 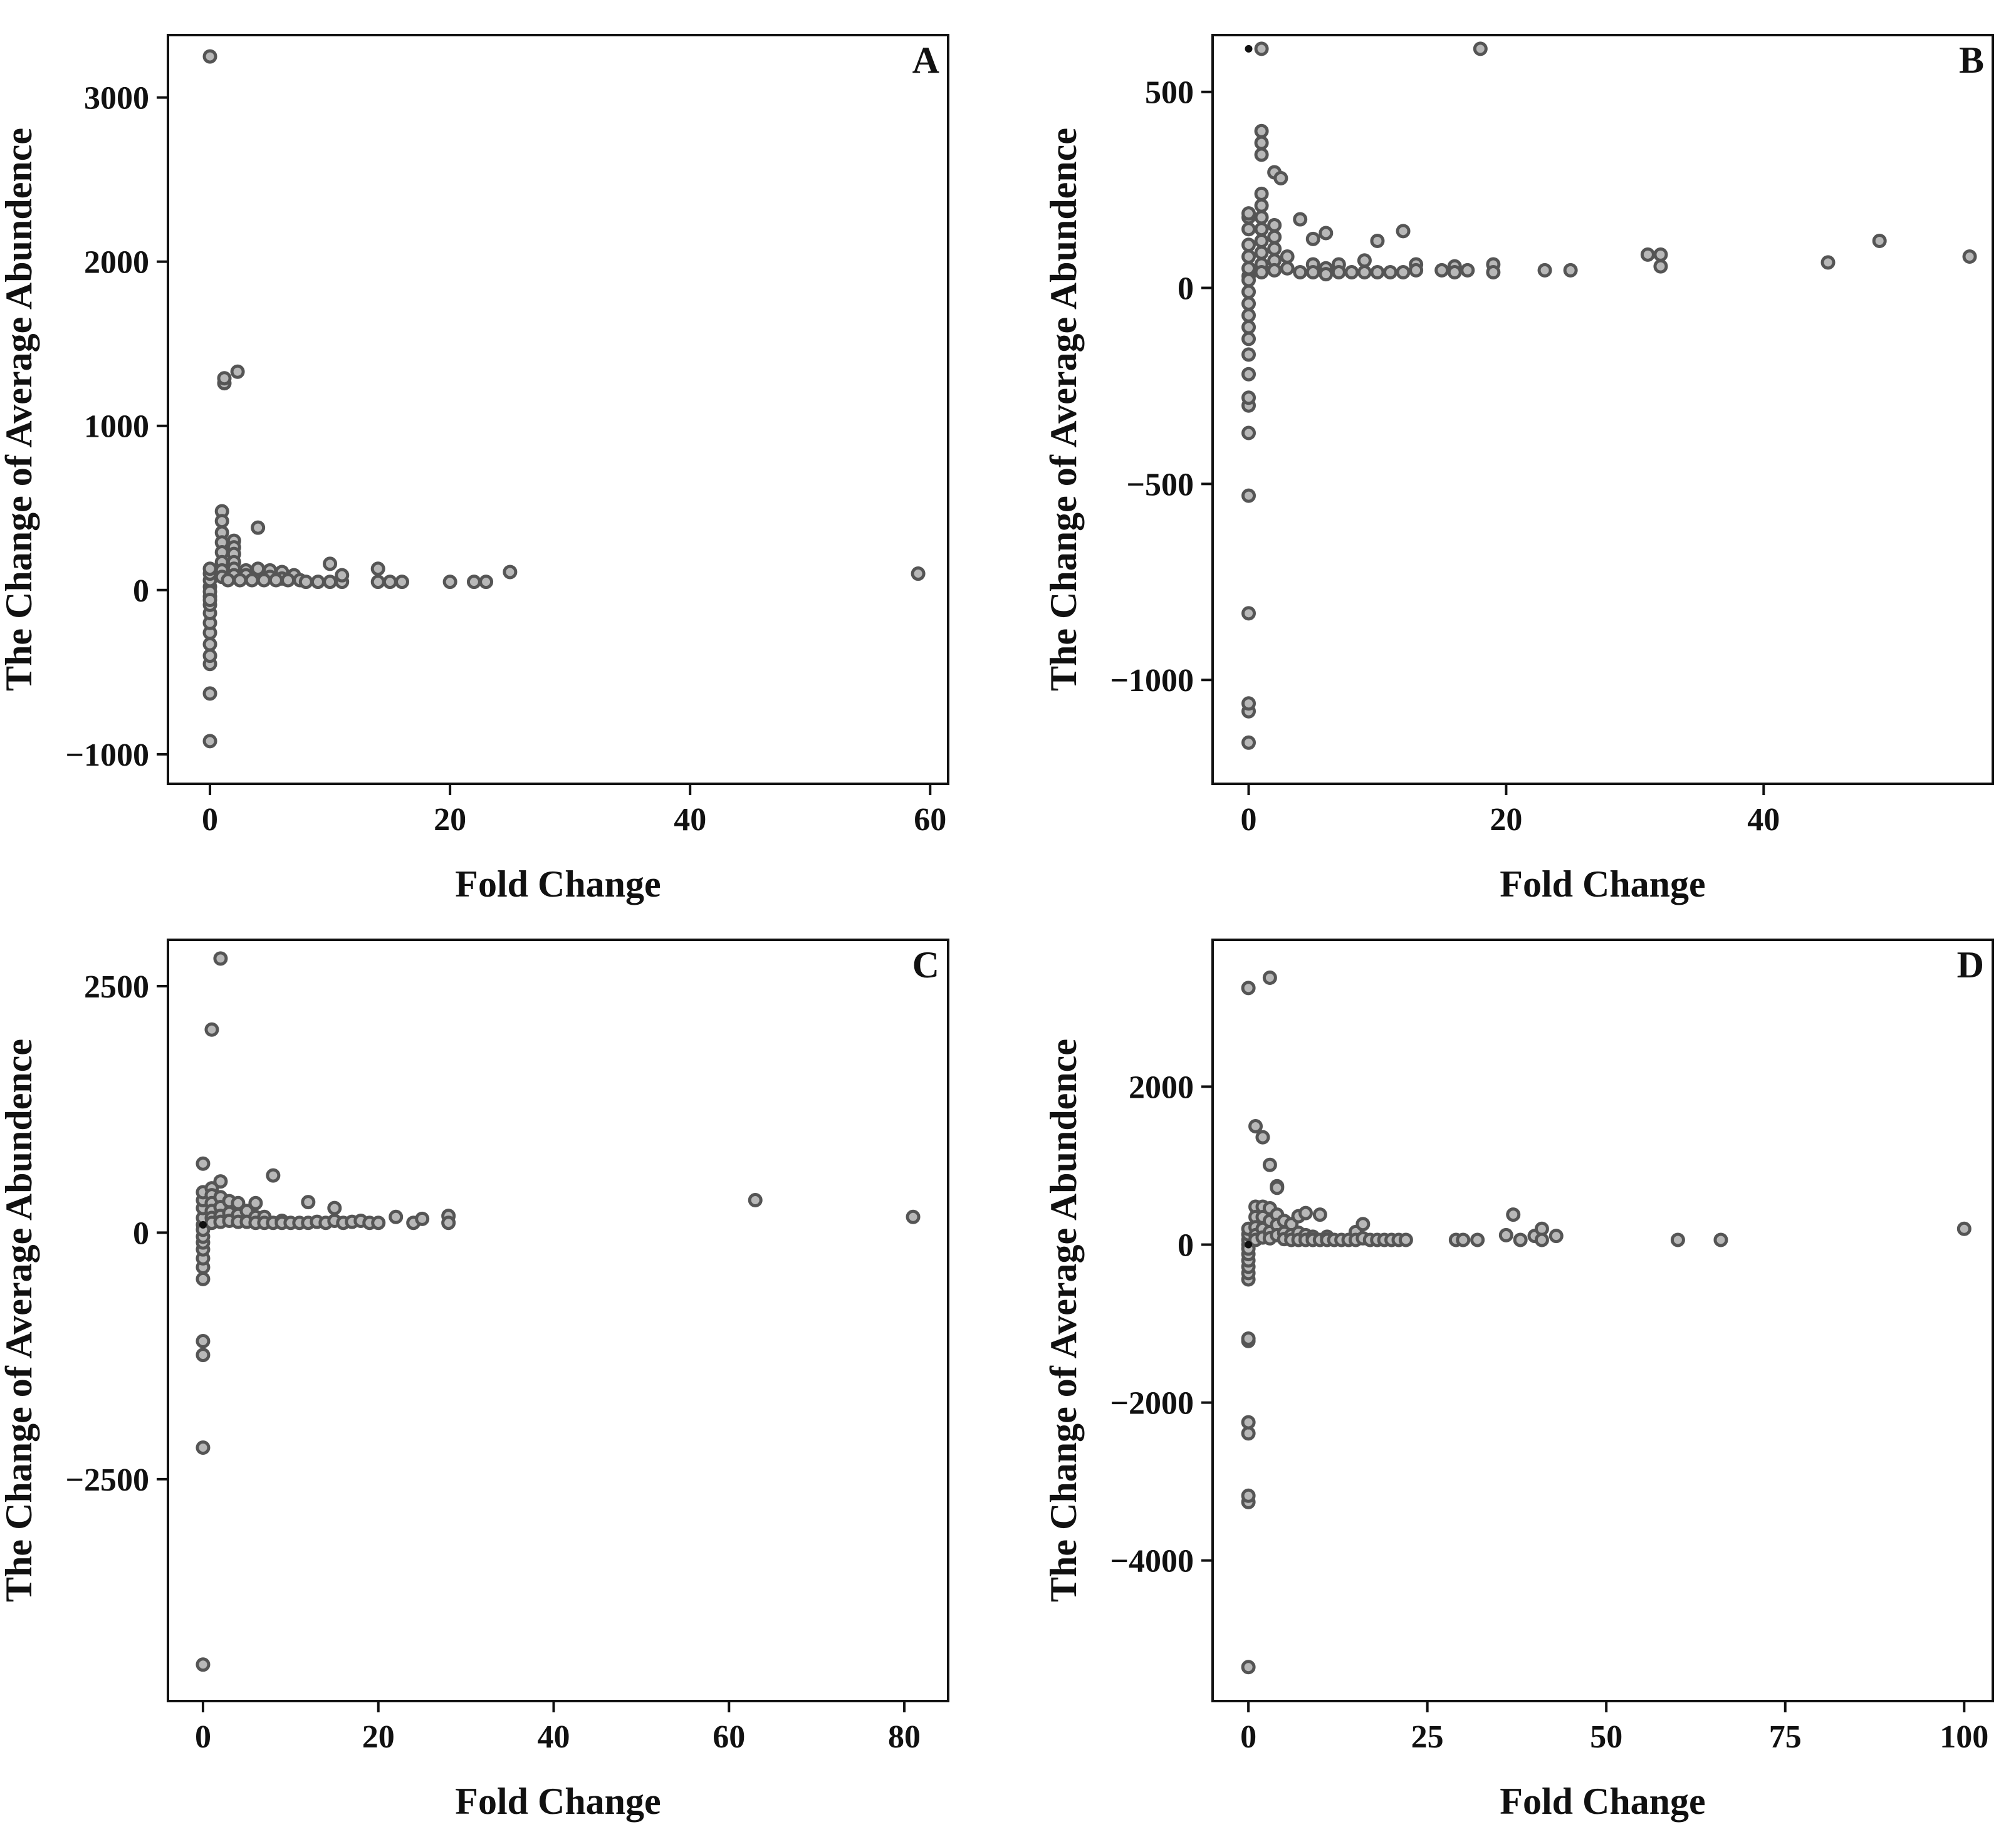 What do you see at coordinates (925, 60) in the screenshot?
I see `panel-label-a: A` at bounding box center [925, 60].